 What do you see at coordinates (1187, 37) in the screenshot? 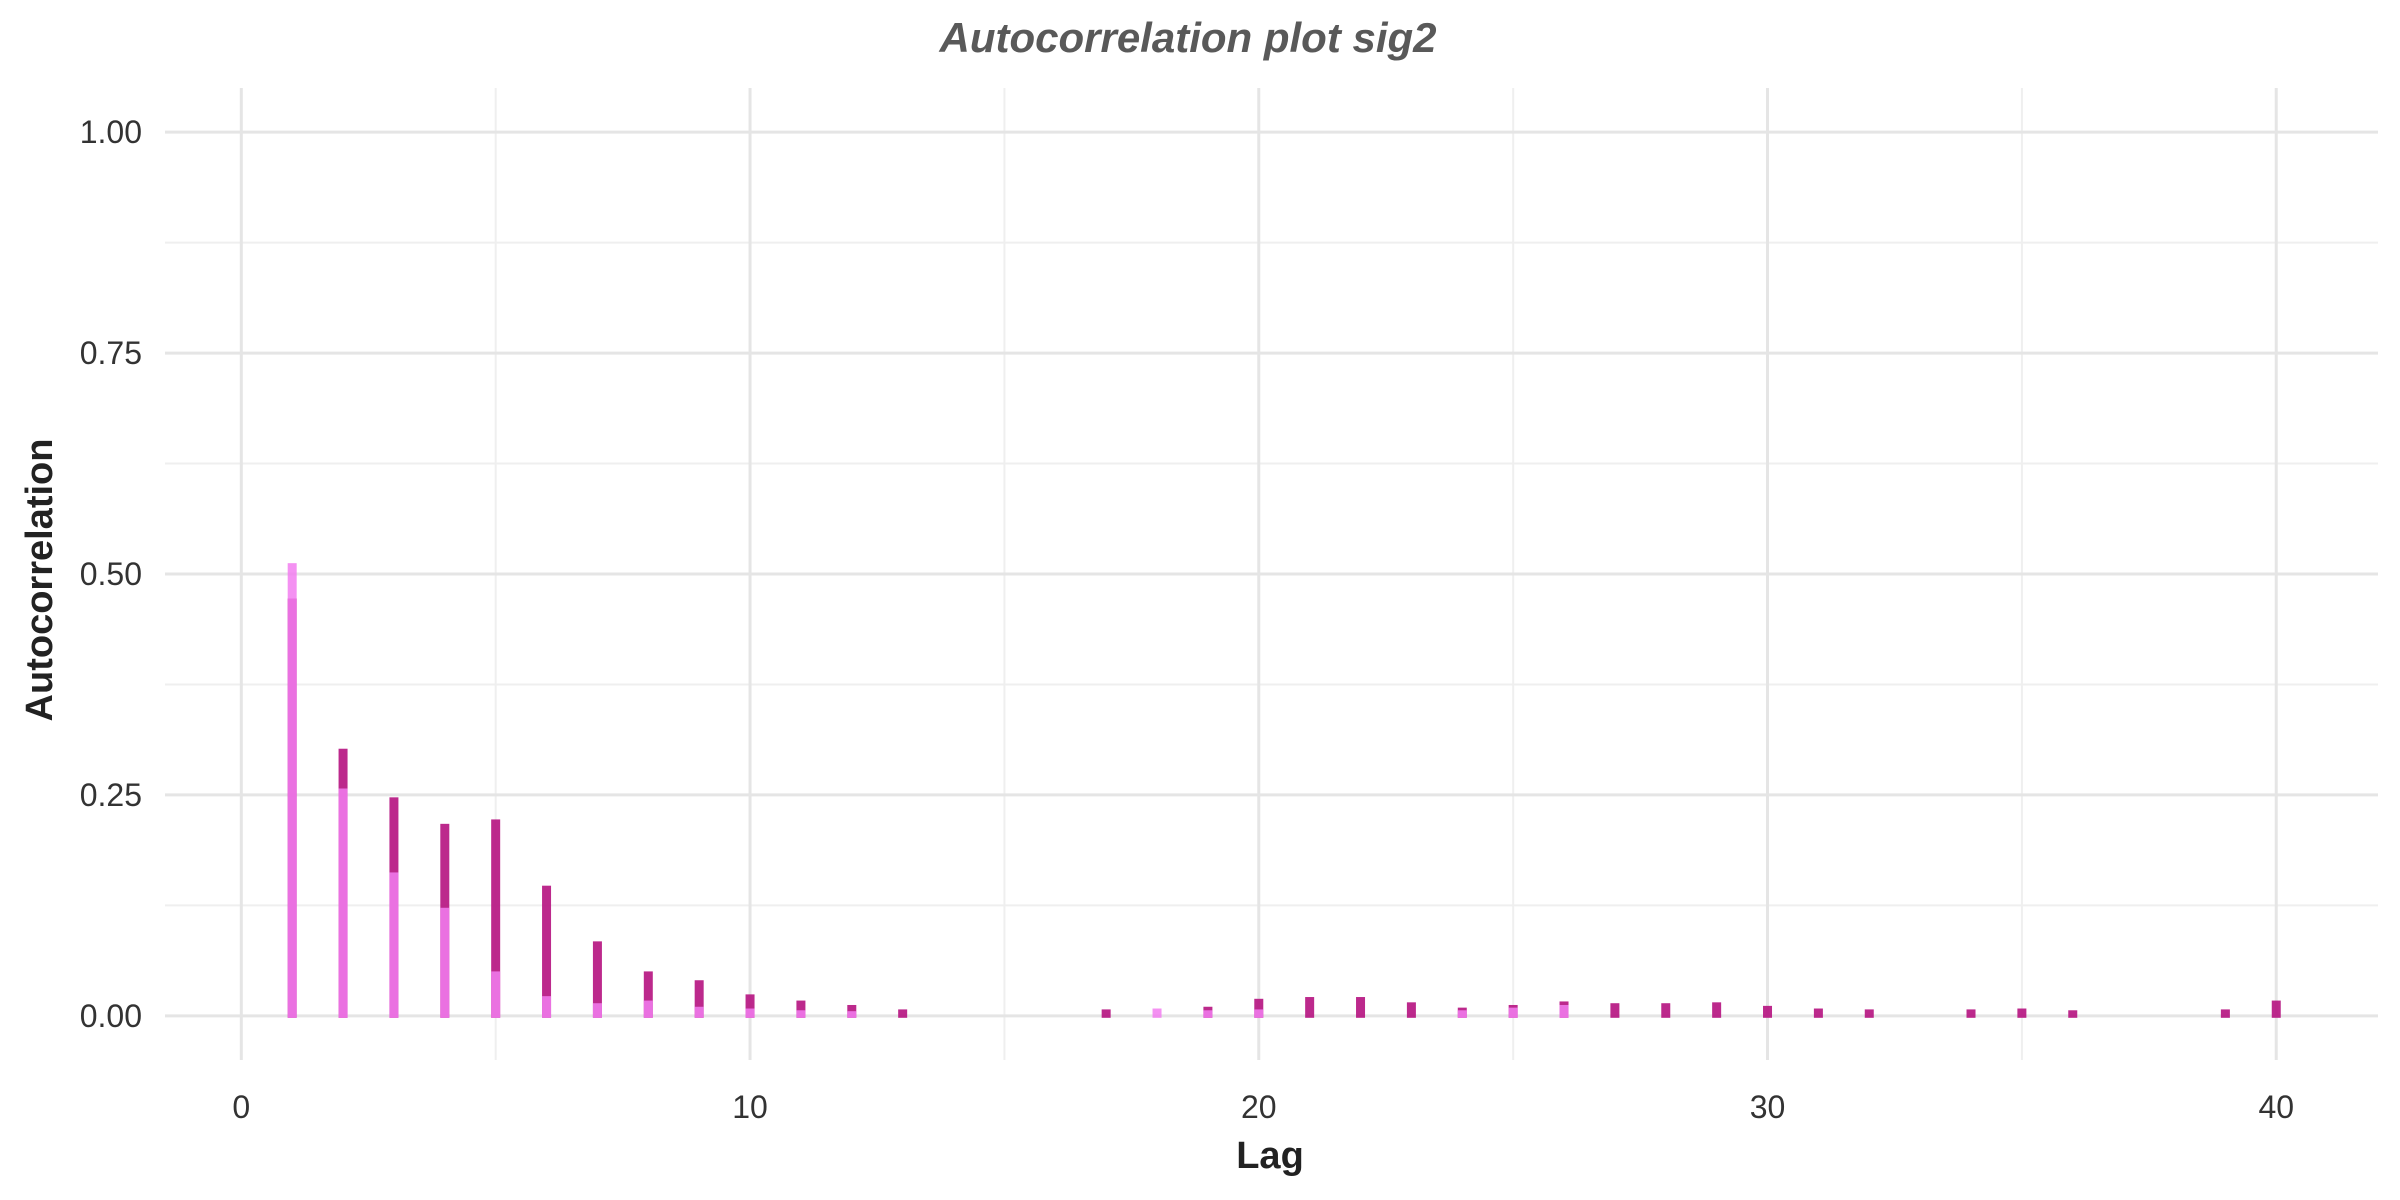
I see `chart-title: Autocorrelation plot sig2` at bounding box center [1187, 37].